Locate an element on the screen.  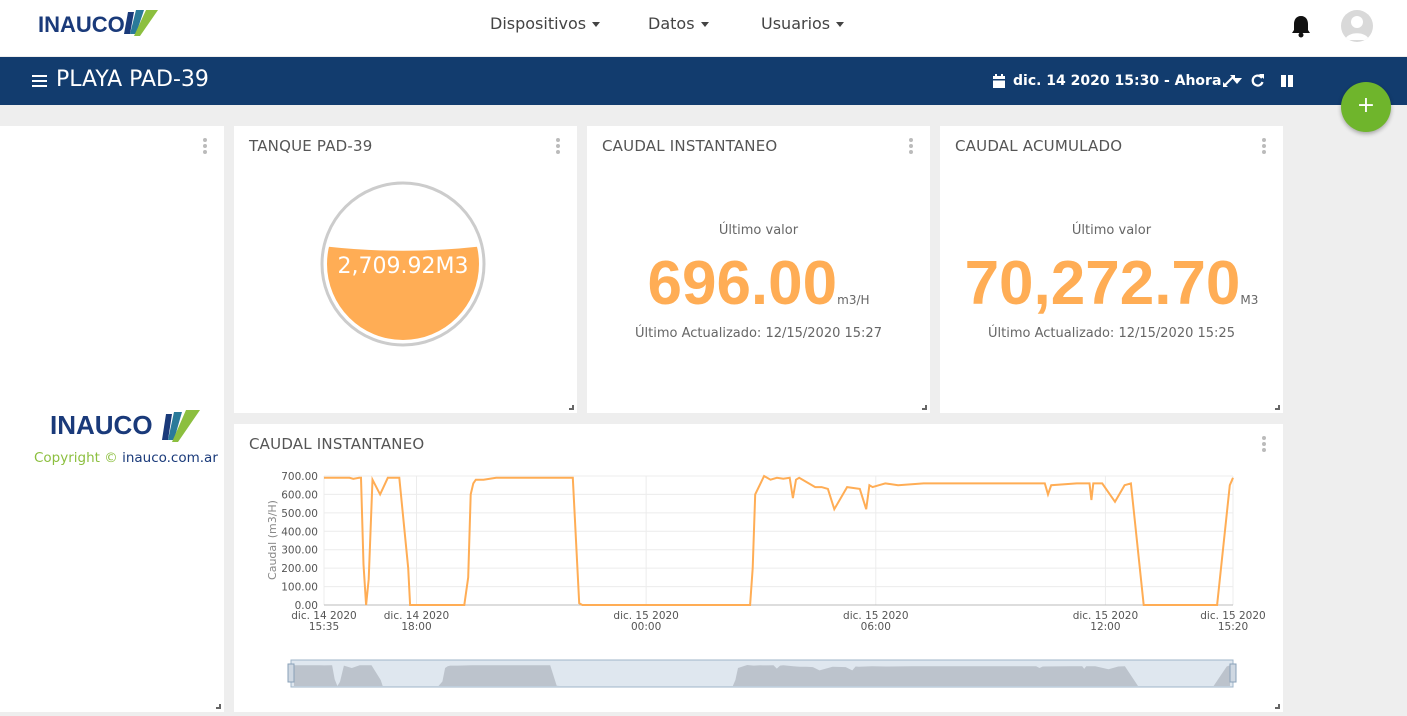
widget-title: CAUDAL ACUMULADO is located at coordinates (1039, 146).